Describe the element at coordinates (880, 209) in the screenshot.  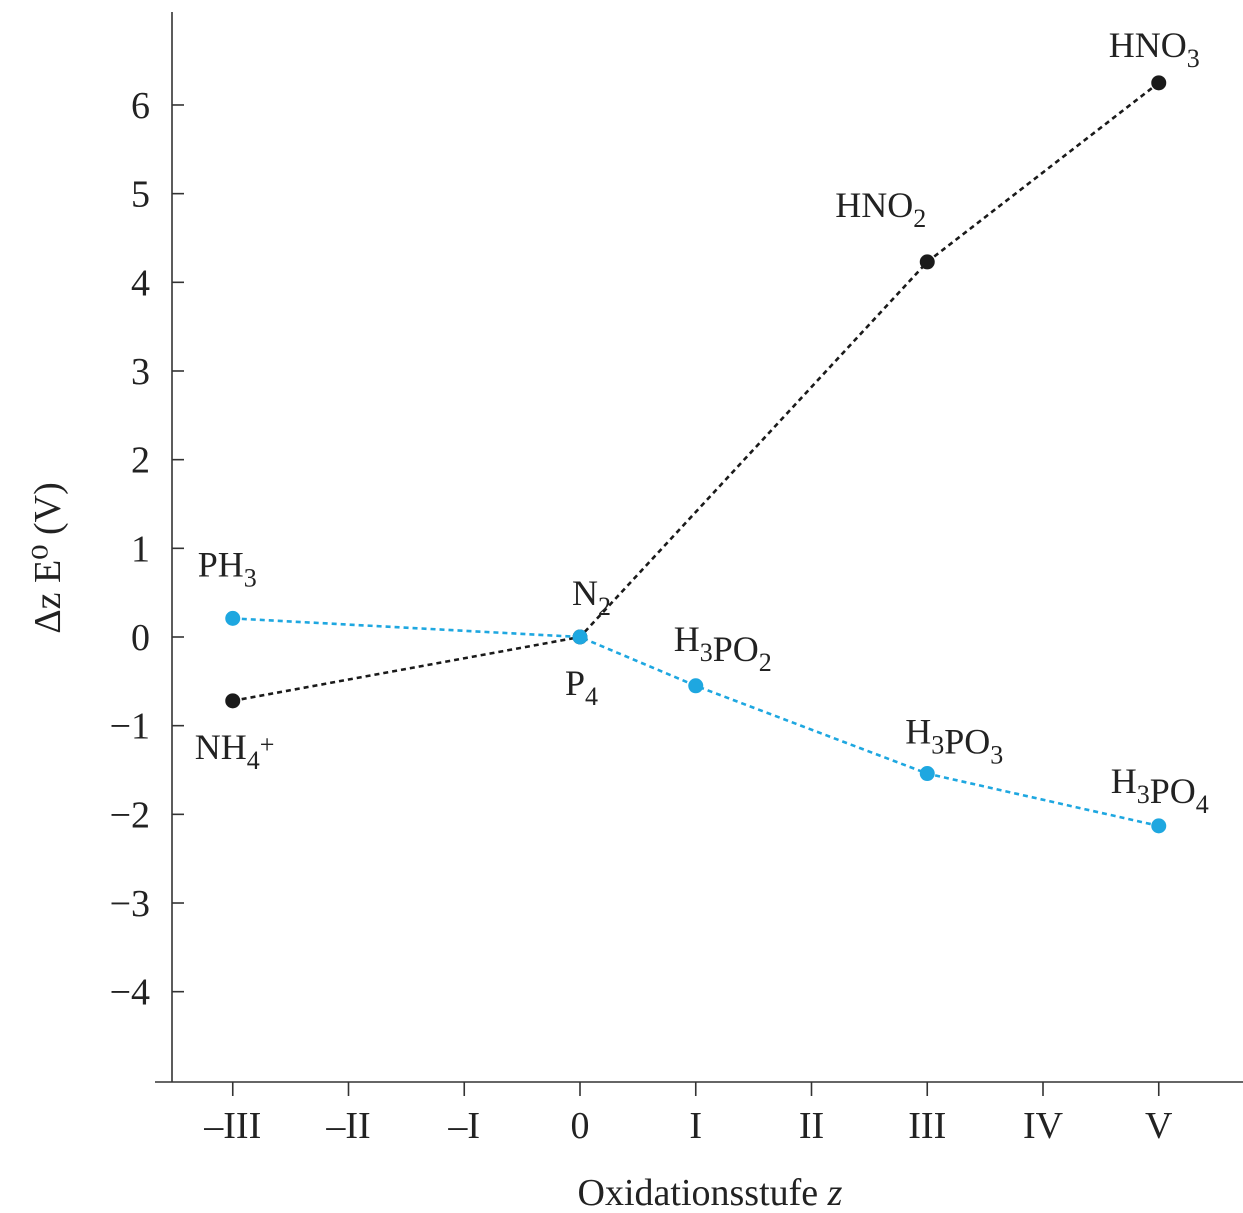
I see `point-label: HNO2` at that location.